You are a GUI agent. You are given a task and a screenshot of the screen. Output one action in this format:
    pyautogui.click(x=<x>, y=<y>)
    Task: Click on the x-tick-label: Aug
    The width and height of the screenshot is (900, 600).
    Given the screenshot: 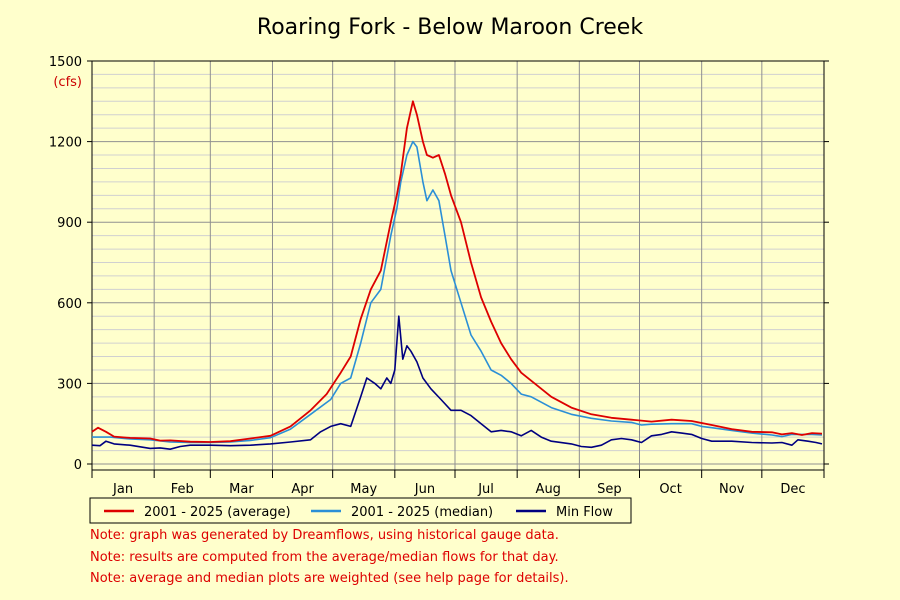 What is the action you would take?
    pyautogui.click(x=548, y=489)
    